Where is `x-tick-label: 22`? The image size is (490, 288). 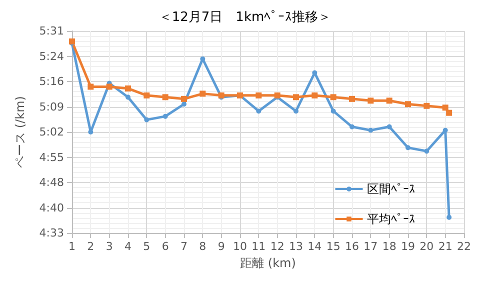
x-tick-label: 22 is located at coordinates (464, 246).